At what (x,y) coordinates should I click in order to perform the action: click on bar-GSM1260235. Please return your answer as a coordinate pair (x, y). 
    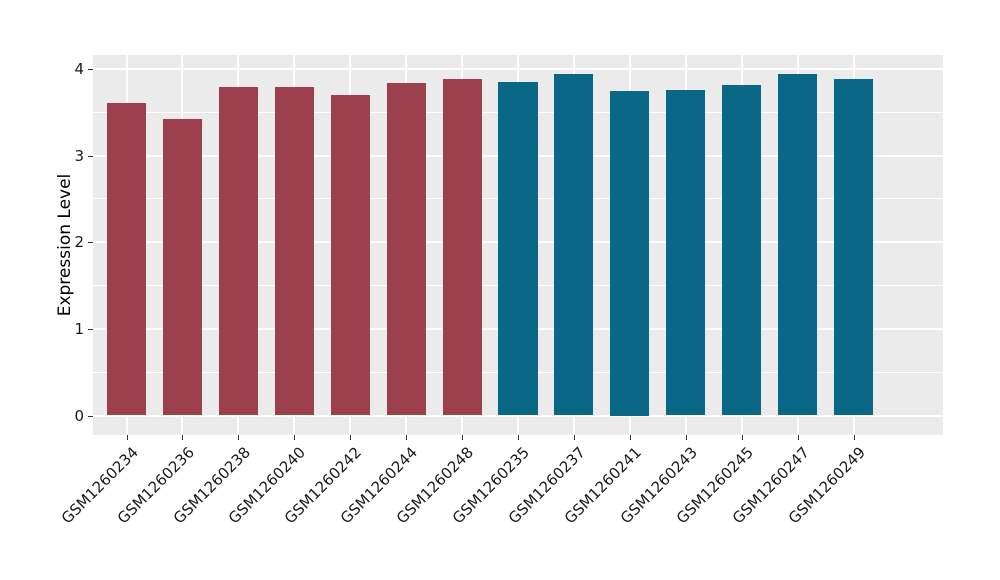
    Looking at the image, I should click on (518, 248).